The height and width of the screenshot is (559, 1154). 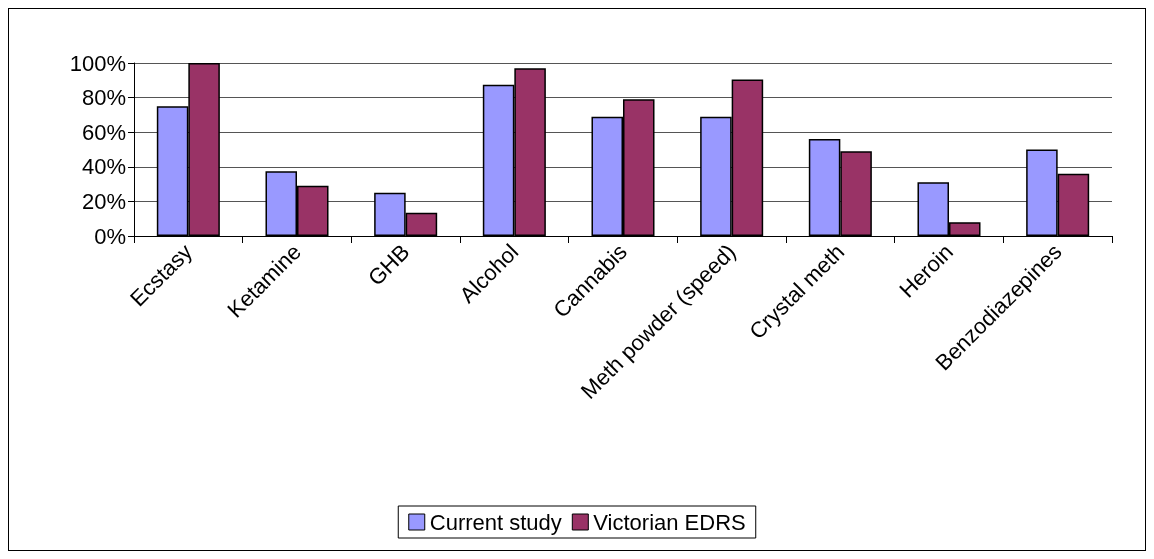 What do you see at coordinates (103, 201) in the screenshot?
I see `y-tick-label: 20%` at bounding box center [103, 201].